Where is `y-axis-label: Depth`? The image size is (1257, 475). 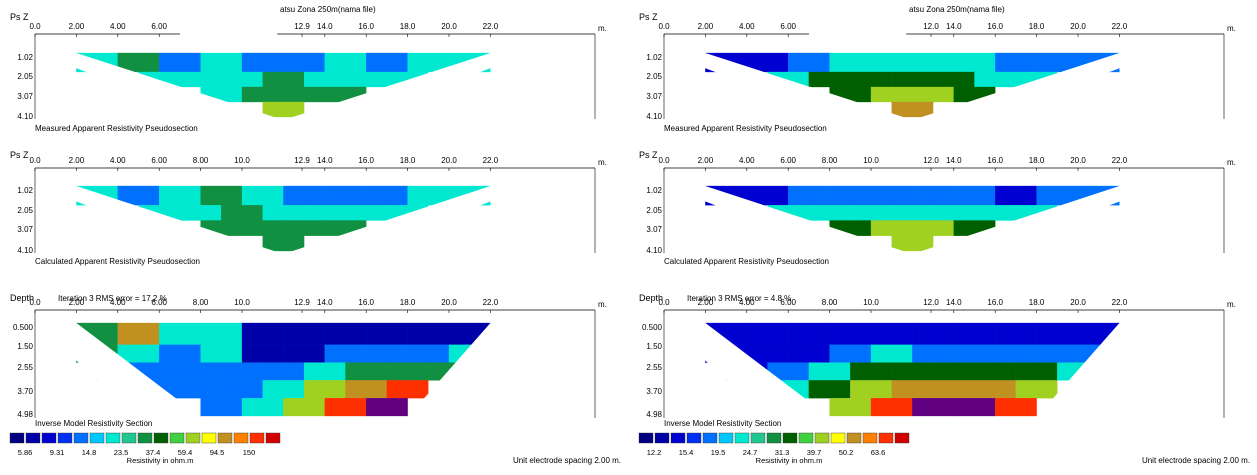 y-axis-label: Depth is located at coordinates (22, 298).